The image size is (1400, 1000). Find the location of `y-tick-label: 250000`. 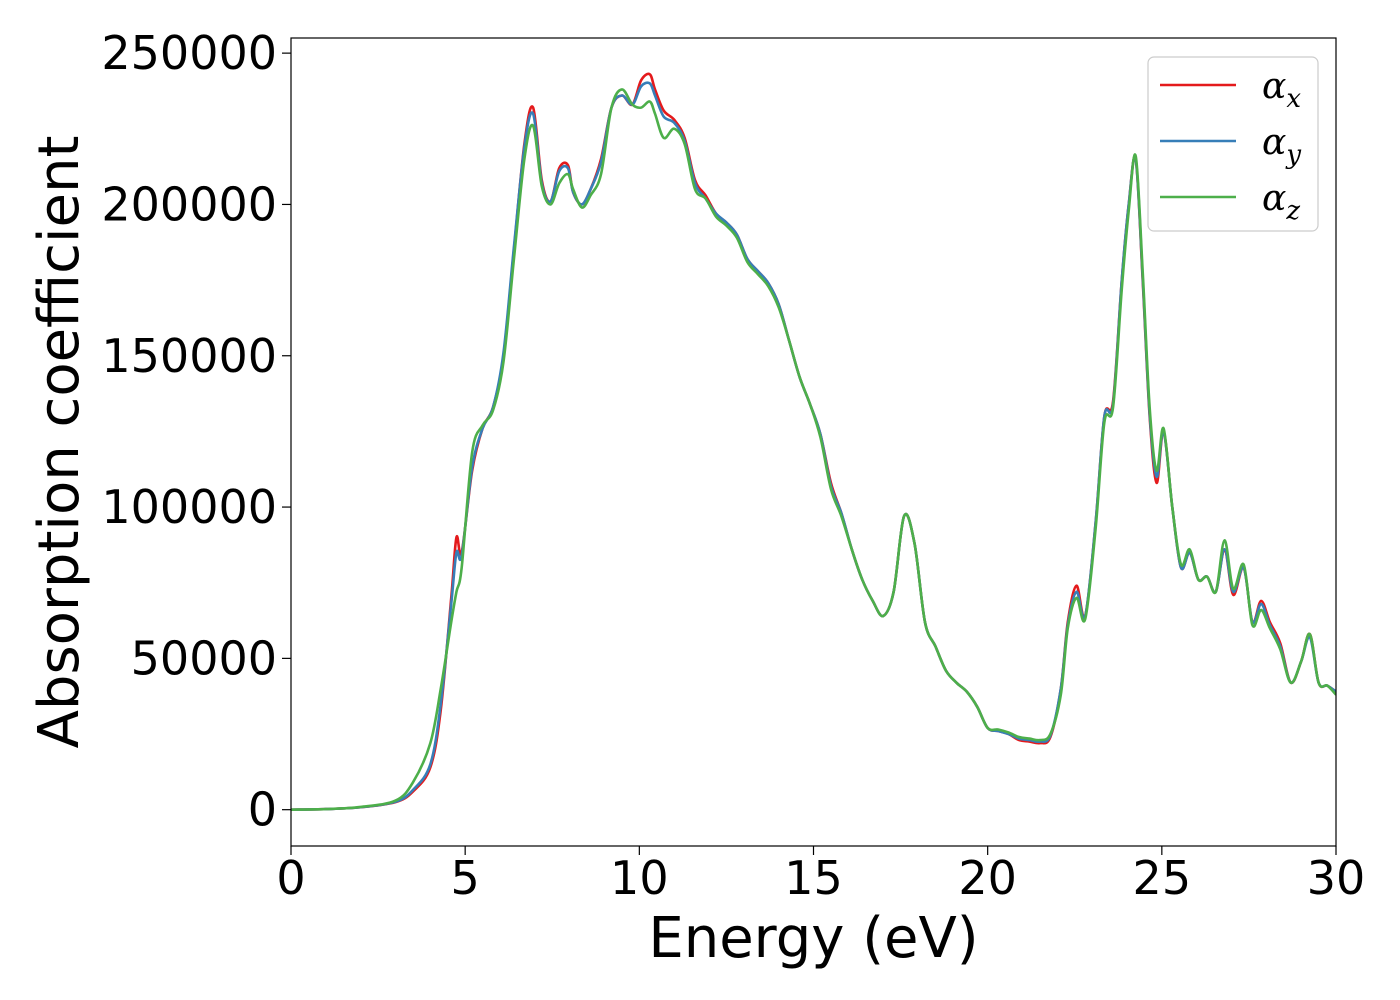

y-tick-label: 250000 is located at coordinates (189, 53).